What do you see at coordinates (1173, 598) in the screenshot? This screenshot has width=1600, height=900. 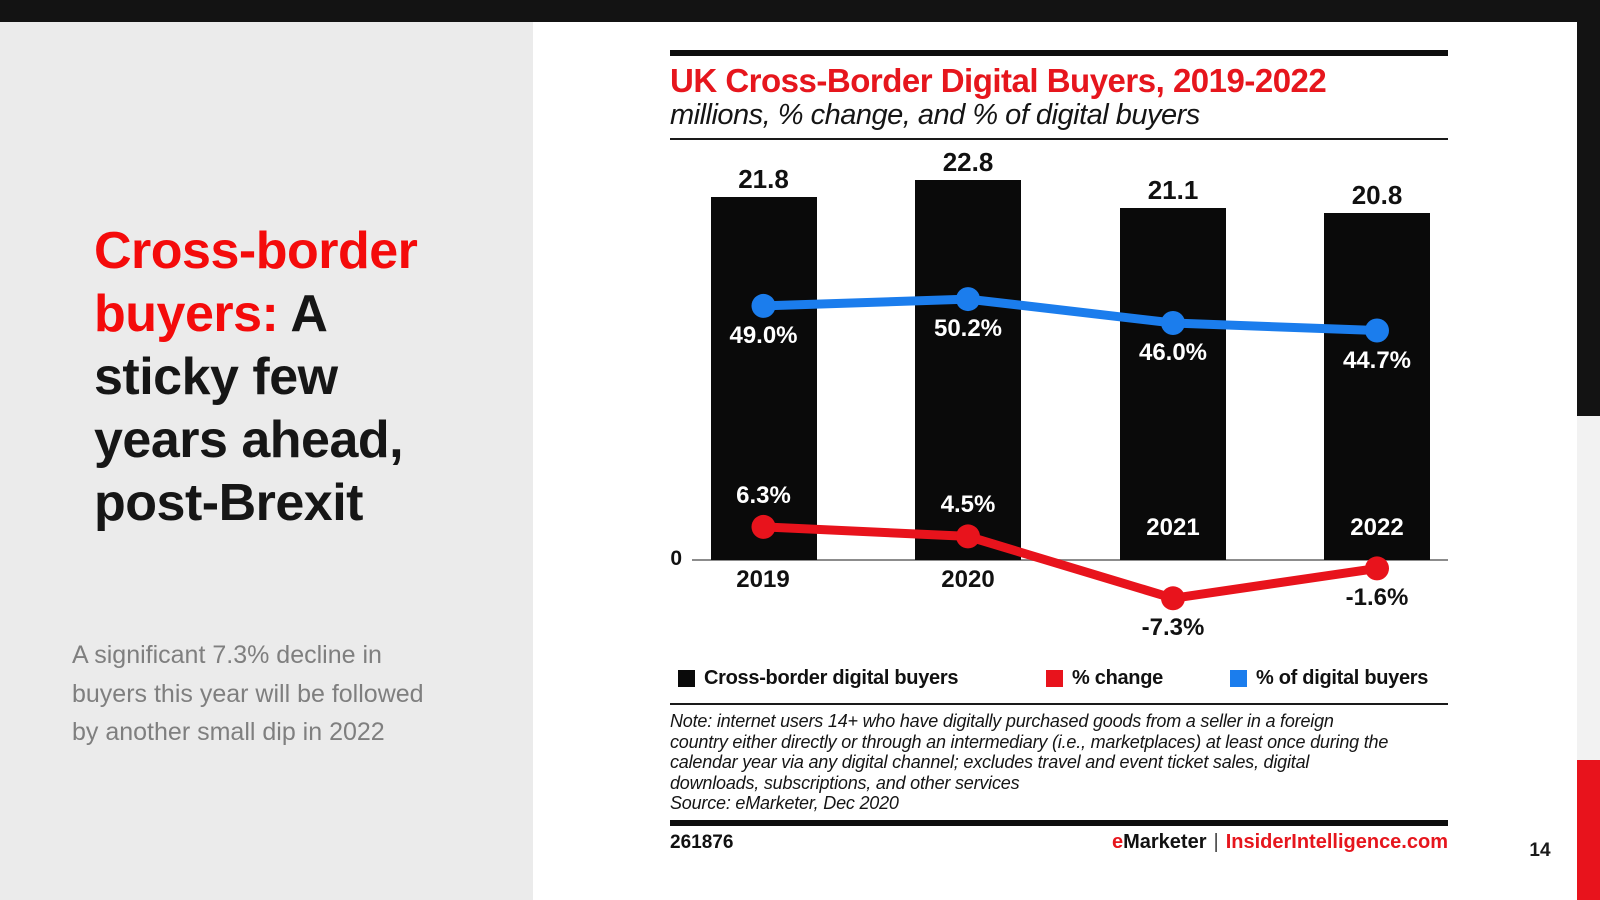 I see `change-line-point` at bounding box center [1173, 598].